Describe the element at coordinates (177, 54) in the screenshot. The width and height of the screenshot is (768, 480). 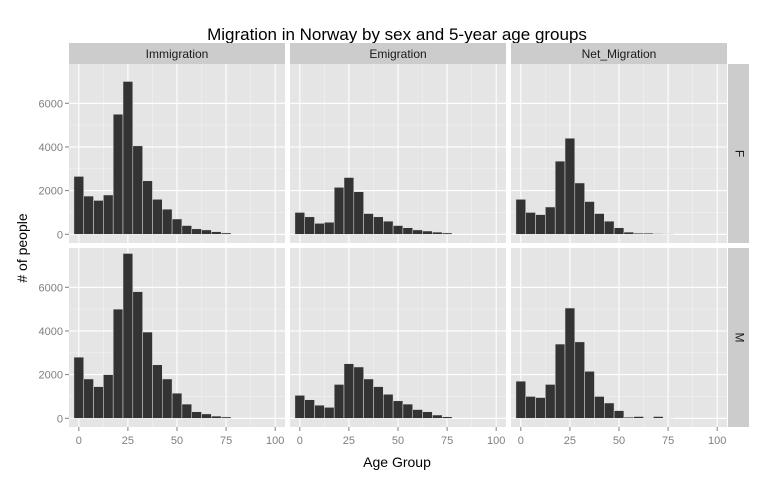
I see `column-strip-label-immigration: Immigration` at that location.